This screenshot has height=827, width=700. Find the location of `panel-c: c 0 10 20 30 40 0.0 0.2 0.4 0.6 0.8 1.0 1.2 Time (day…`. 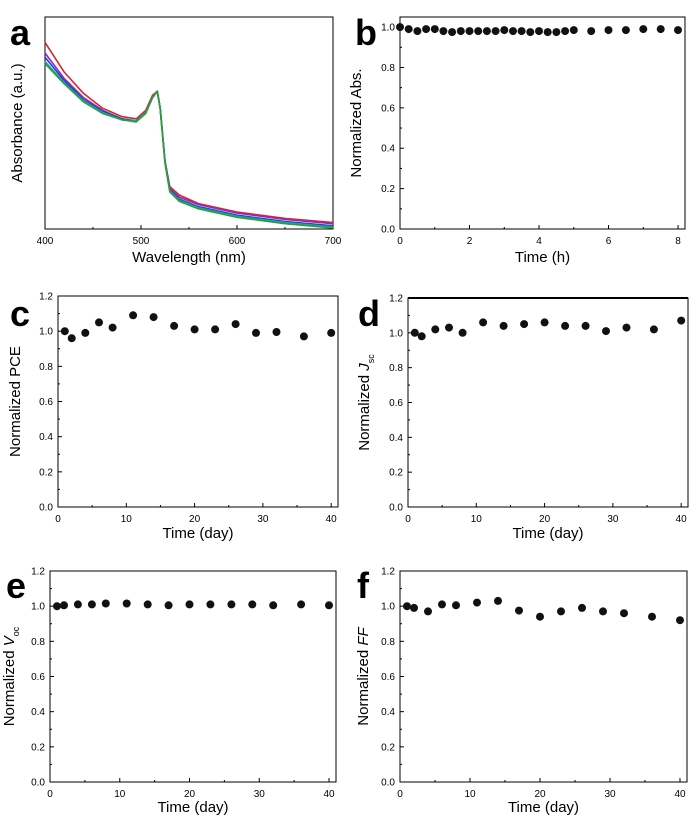

panel-c: c 0 10 20 30 40 0.0 0.2 0.4 0.6 0.8 1.0 1.2 Time (day… is located at coordinates (173, 417).